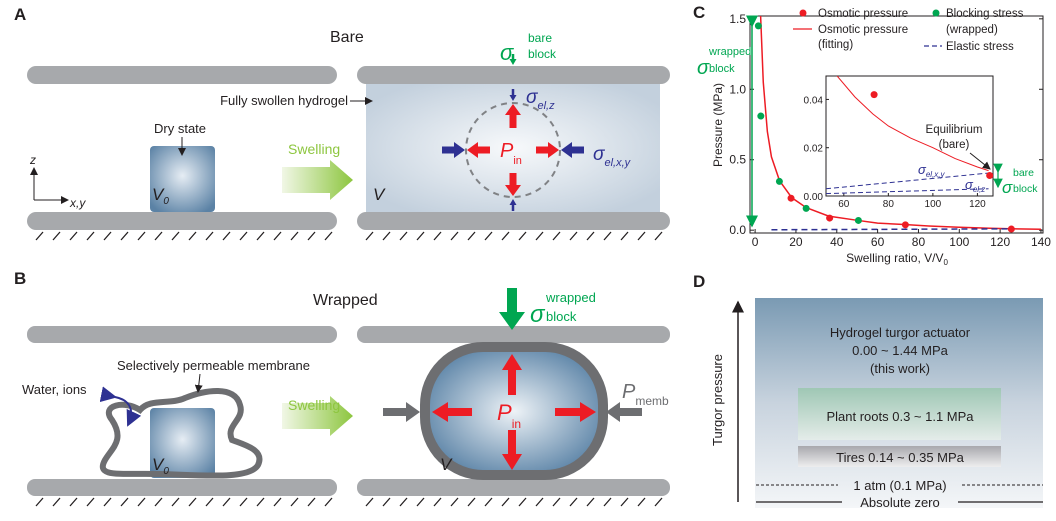 The width and height of the screenshot is (1056, 521). I want to click on absolute-zero-label: Absolute zero, so click(900, 502).